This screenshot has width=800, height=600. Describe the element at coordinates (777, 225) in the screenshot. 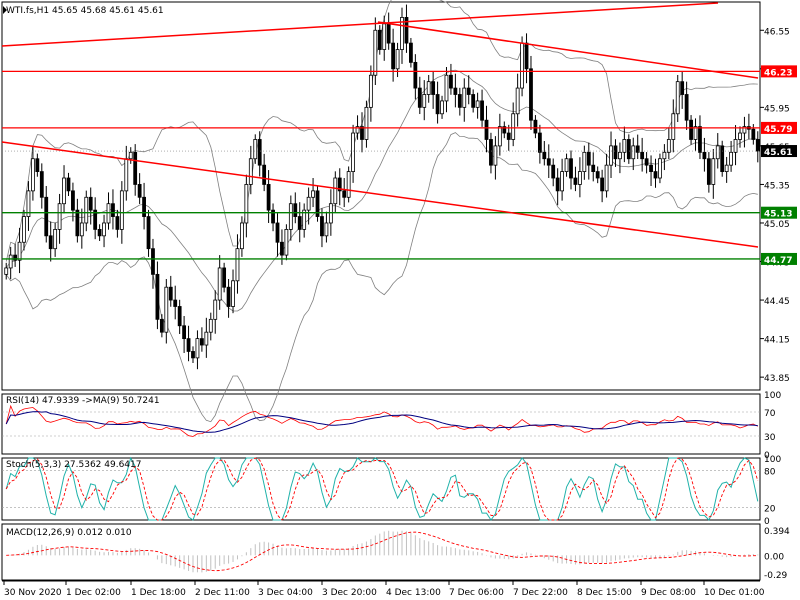

I see `price-tick-label: 45.05` at that location.